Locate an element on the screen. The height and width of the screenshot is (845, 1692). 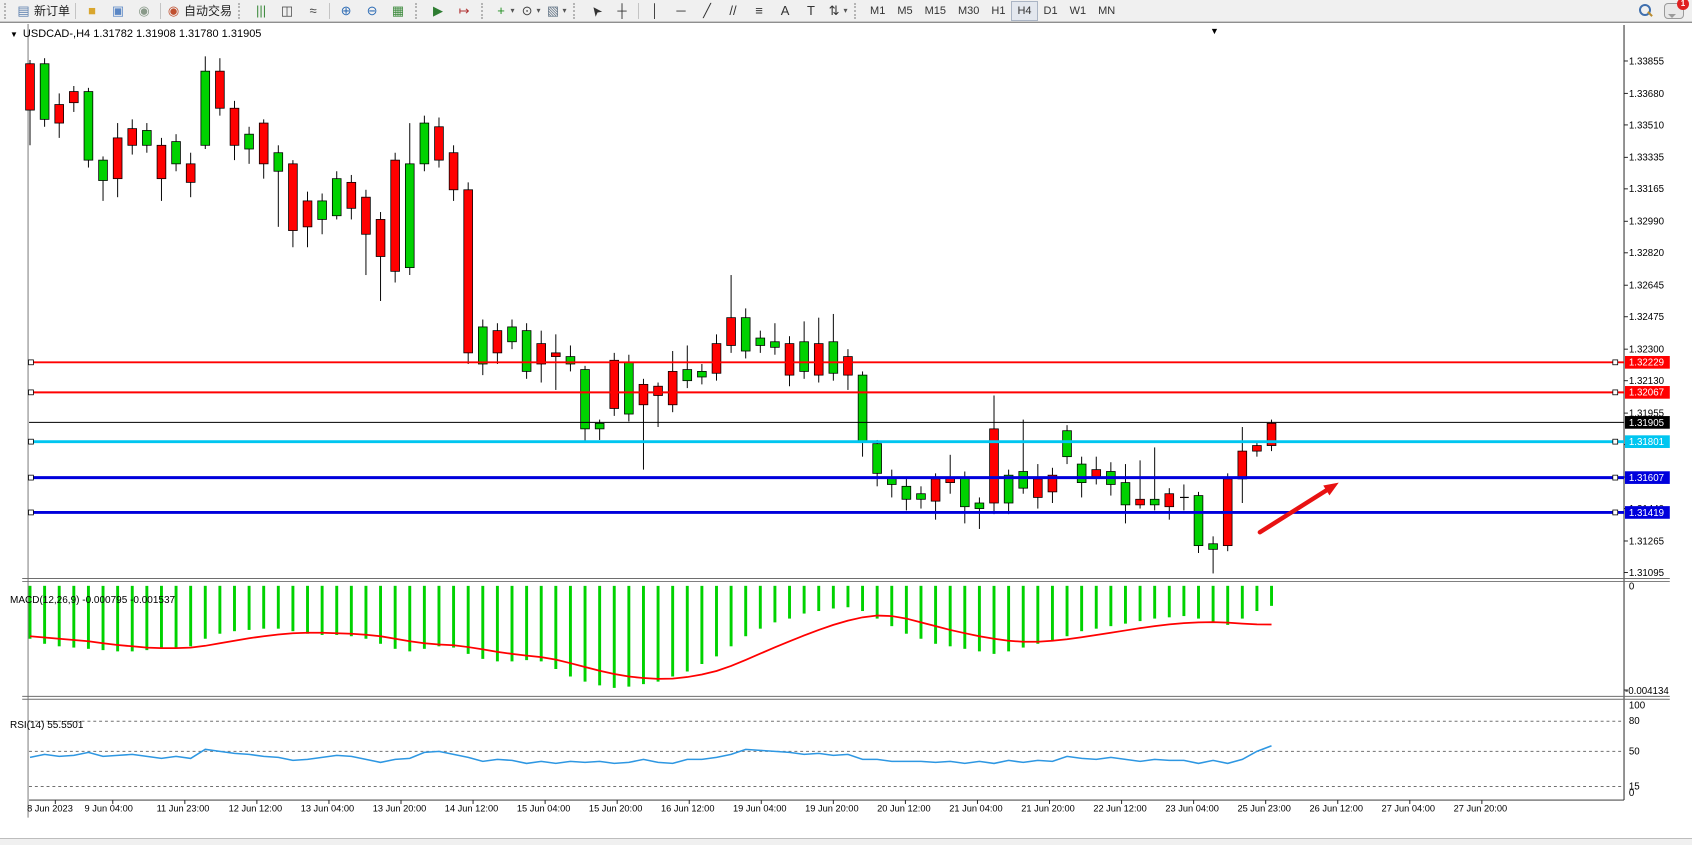
svg-text: 15 Jun 20:00 is located at coordinates (616, 809).